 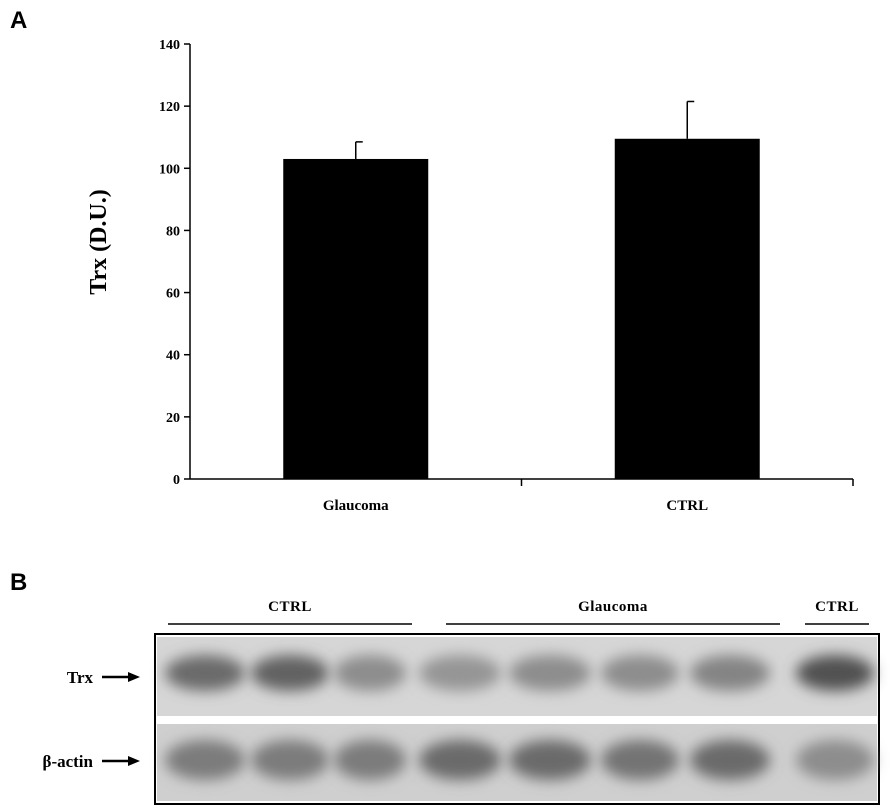 What do you see at coordinates (18, 20) in the screenshot?
I see `panel-a-letter: A` at bounding box center [18, 20].